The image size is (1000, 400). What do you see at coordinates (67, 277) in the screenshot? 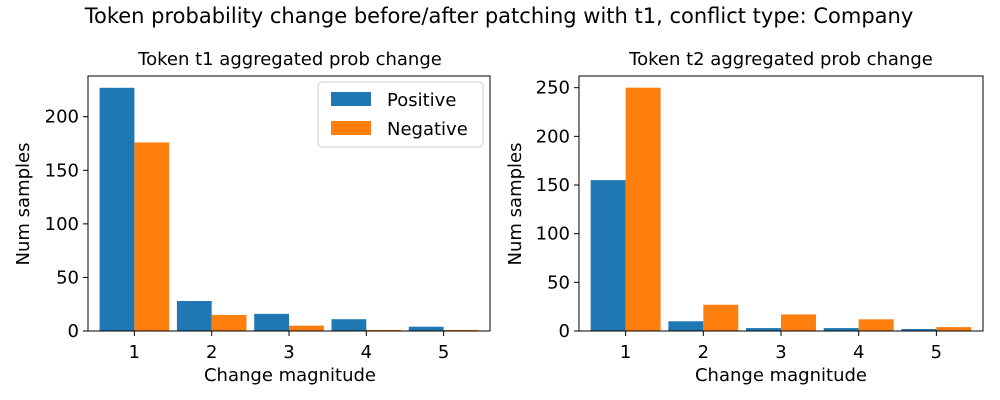
I see `y-tick-label-t1: 50` at bounding box center [67, 277].